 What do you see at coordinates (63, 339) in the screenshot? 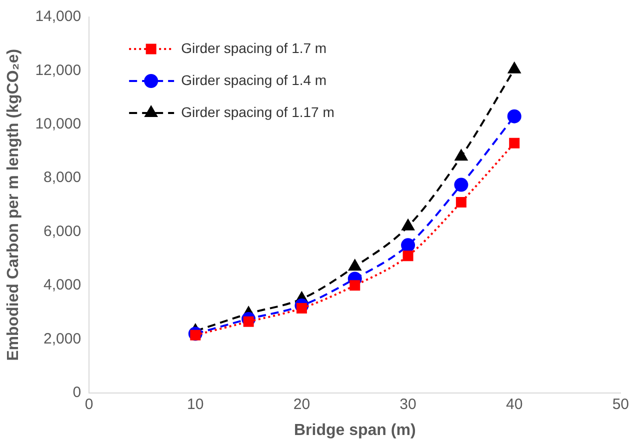
I see `y-tick-label: 2,000` at bounding box center [63, 339].